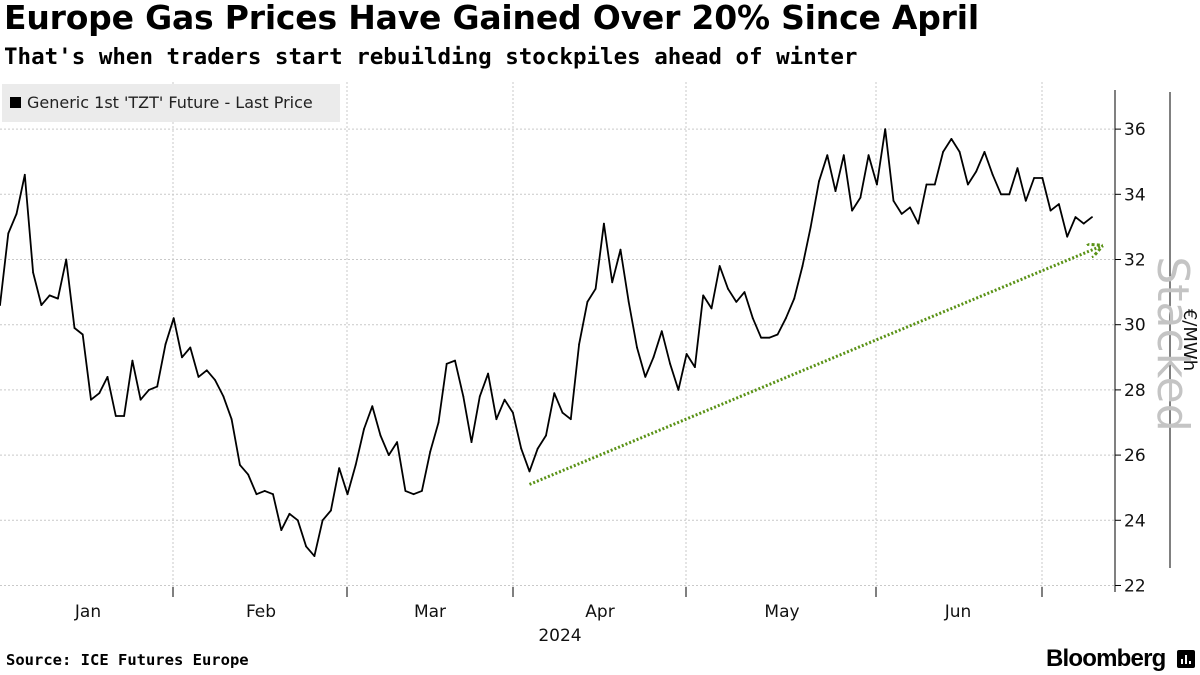  I want to click on x-tick-label-feb: Feb, so click(261, 612).